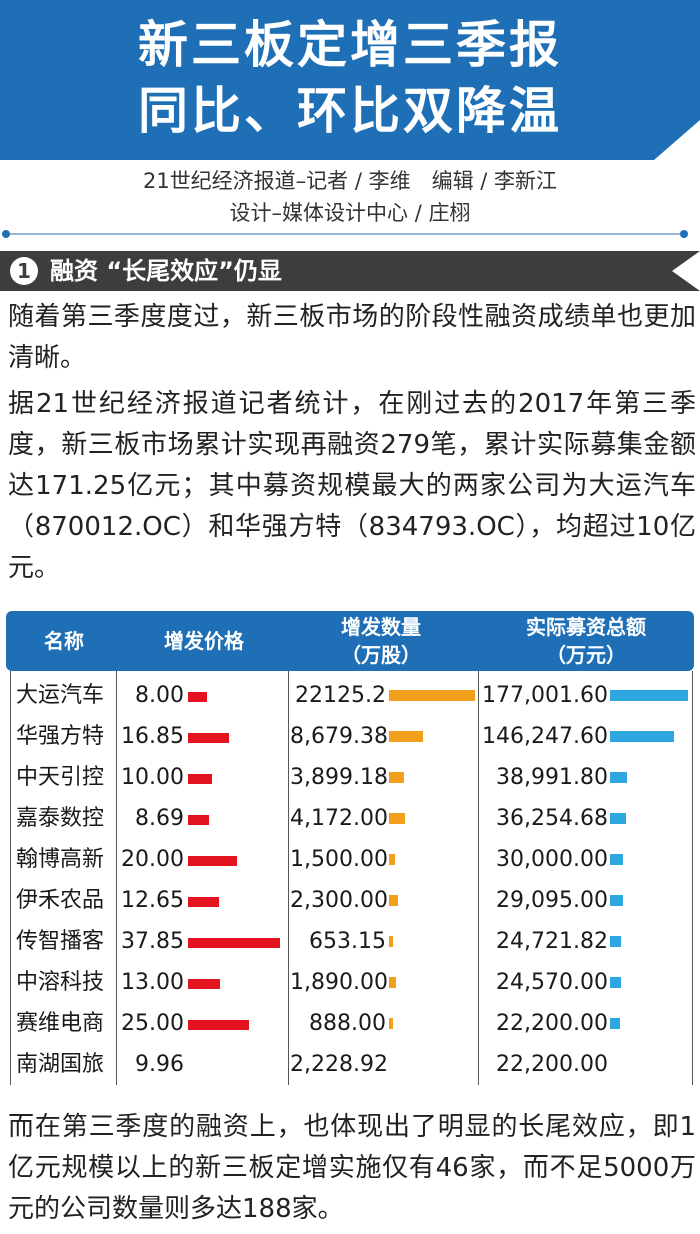 Image resolution: width=700 pixels, height=1234 pixels. What do you see at coordinates (340, 695) in the screenshot?
I see `cell-shares: 22125.2` at bounding box center [340, 695].